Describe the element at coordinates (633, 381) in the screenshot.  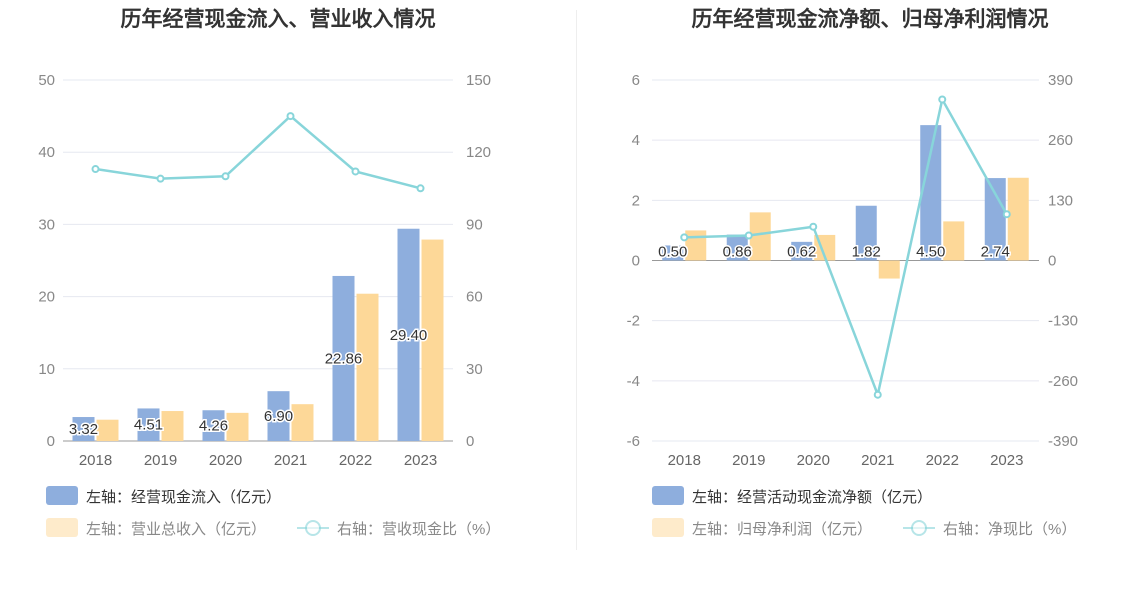
I see `y-left-tick-label: -4` at that location.